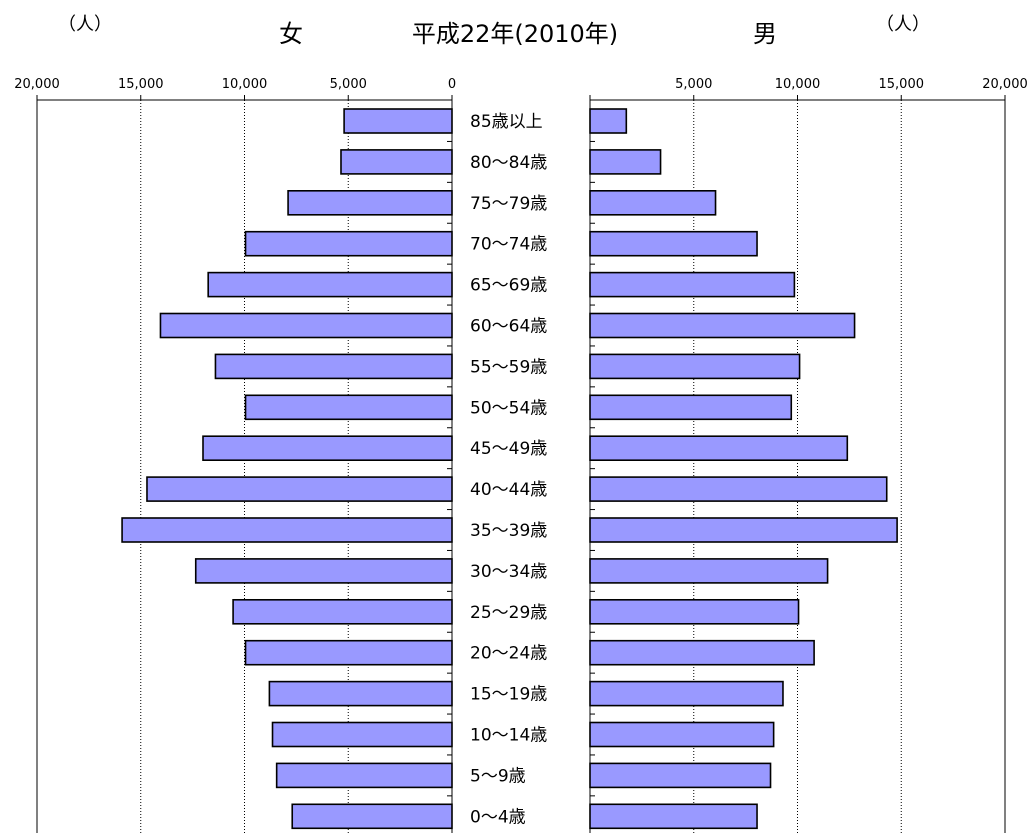 This screenshot has height=835, width=1034. I want to click on age-group-label: 60～64歳, so click(508, 327).